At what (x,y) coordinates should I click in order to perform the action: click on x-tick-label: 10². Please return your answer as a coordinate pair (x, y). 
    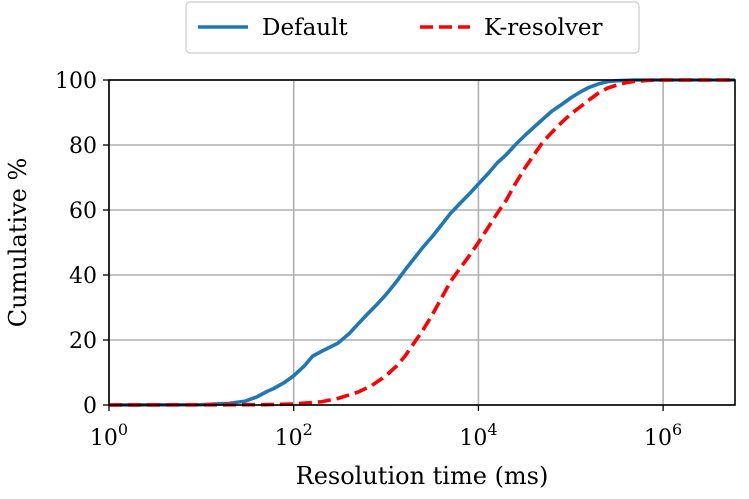
    Looking at the image, I should click on (294, 435).